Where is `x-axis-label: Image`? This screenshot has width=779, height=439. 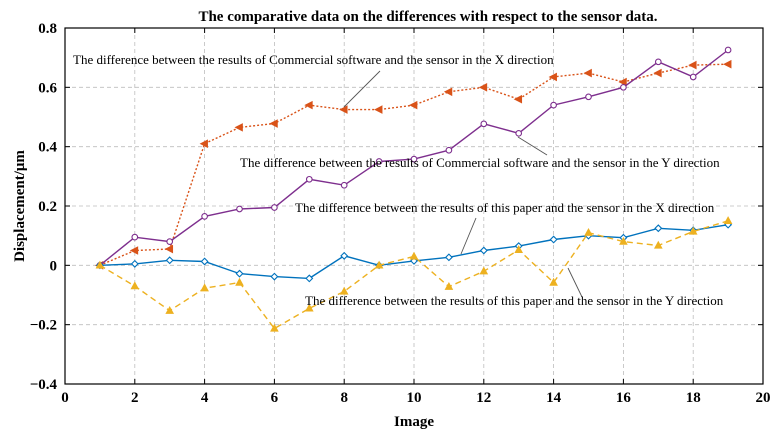
x-axis-label: Image is located at coordinates (414, 422).